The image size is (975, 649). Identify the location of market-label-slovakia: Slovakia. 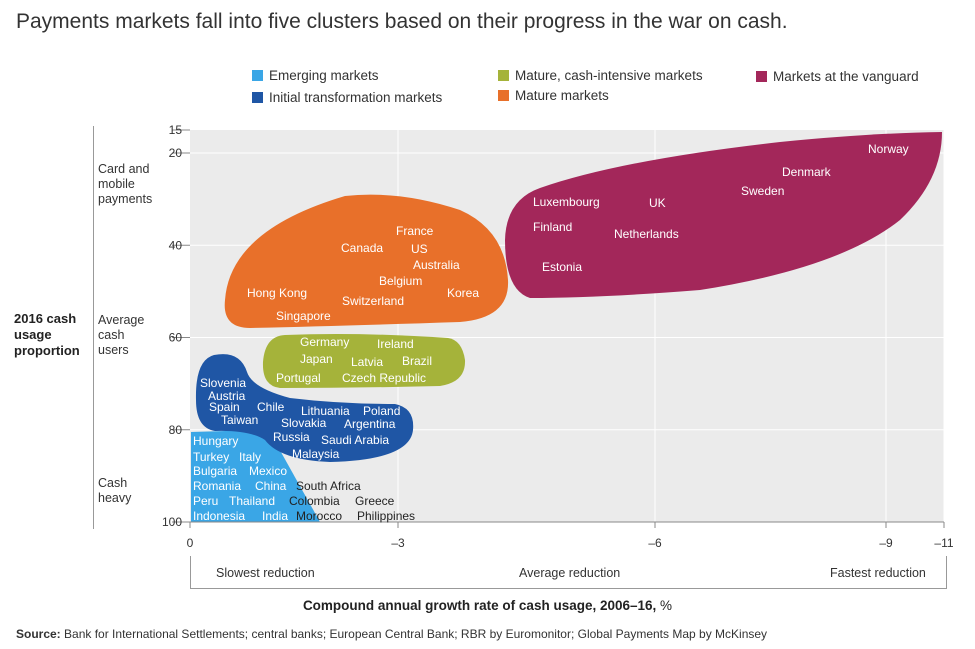
(304, 423).